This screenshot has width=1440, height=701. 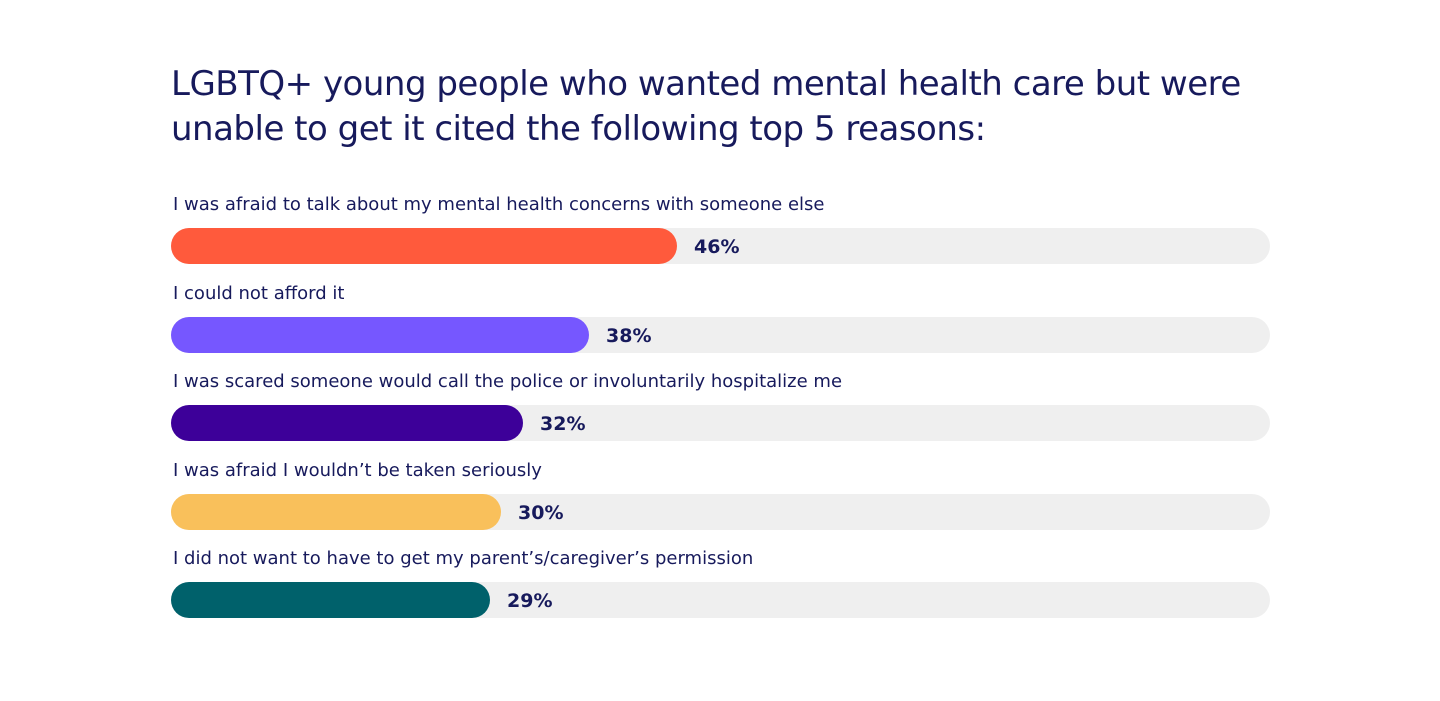 I want to click on value-label: 30%, so click(x=541, y=512).